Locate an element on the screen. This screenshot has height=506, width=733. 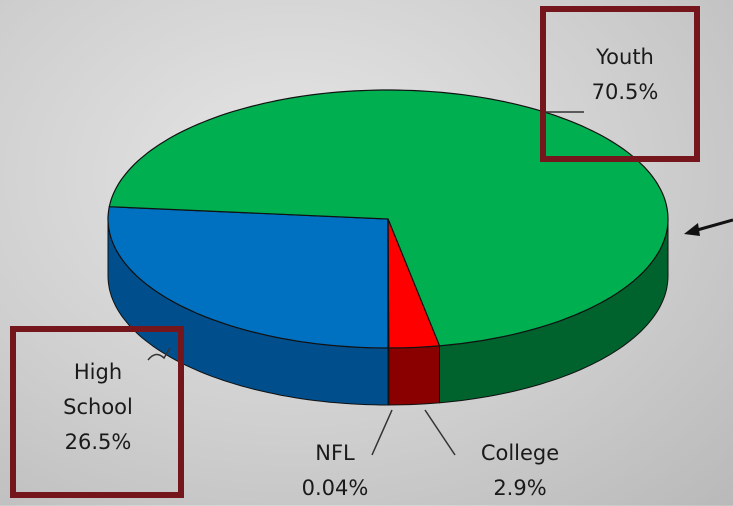
slice-label: Youth 70.5% is located at coordinates (625, 75).